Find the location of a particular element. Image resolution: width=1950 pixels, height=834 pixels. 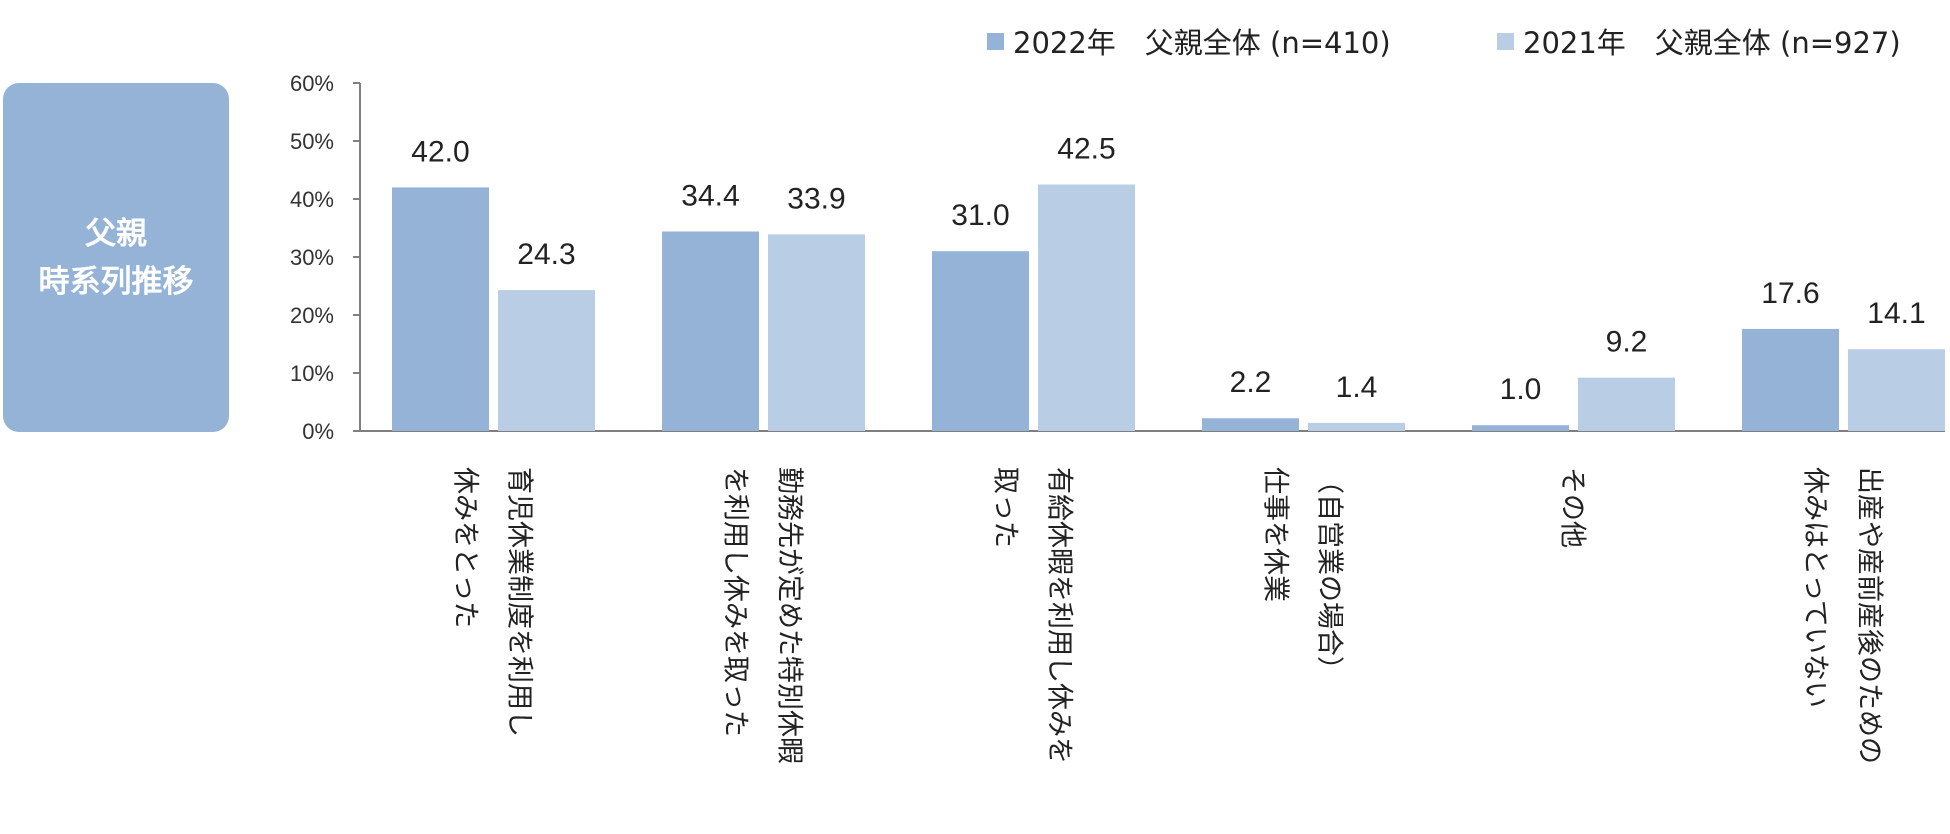

data-label: 17.6 is located at coordinates (1790, 293).